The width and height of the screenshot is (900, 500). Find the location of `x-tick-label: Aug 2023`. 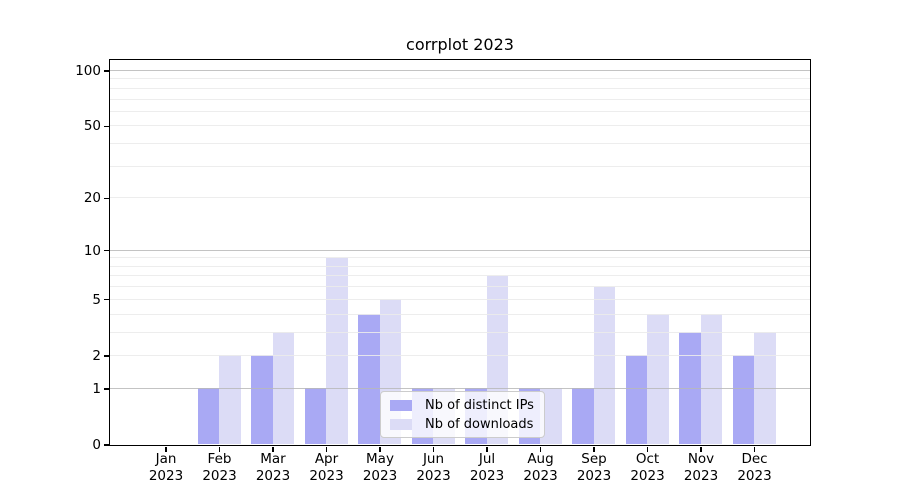

x-tick-label: Aug 2023 is located at coordinates (540, 467).